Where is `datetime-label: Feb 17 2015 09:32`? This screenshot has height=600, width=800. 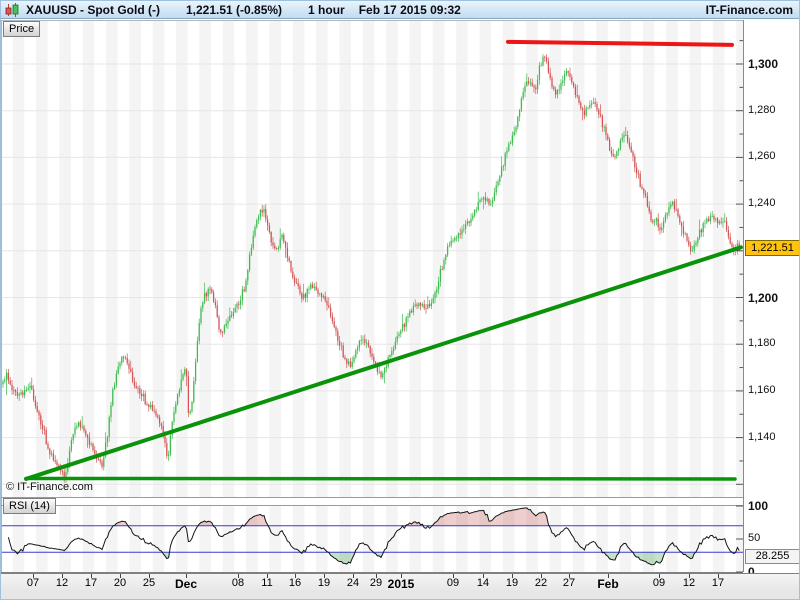
datetime-label: Feb 17 2015 09:32 is located at coordinates (409, 9).